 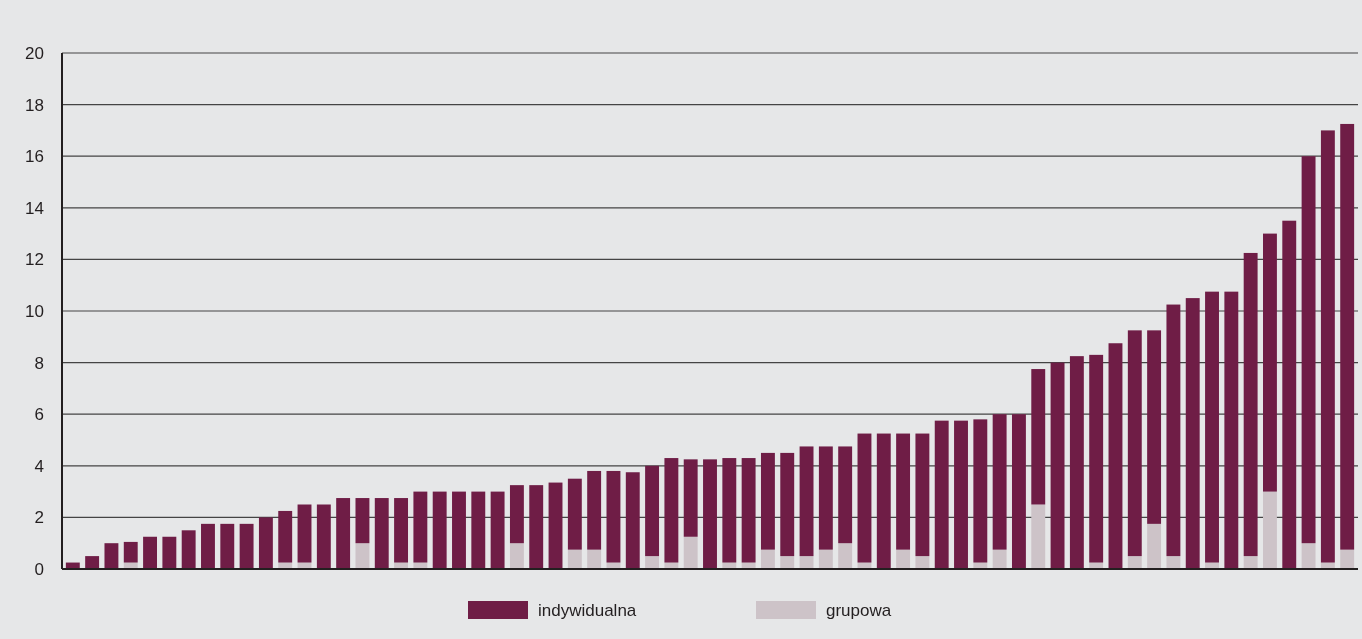 I want to click on y-tick-label: 2, so click(x=39, y=518).